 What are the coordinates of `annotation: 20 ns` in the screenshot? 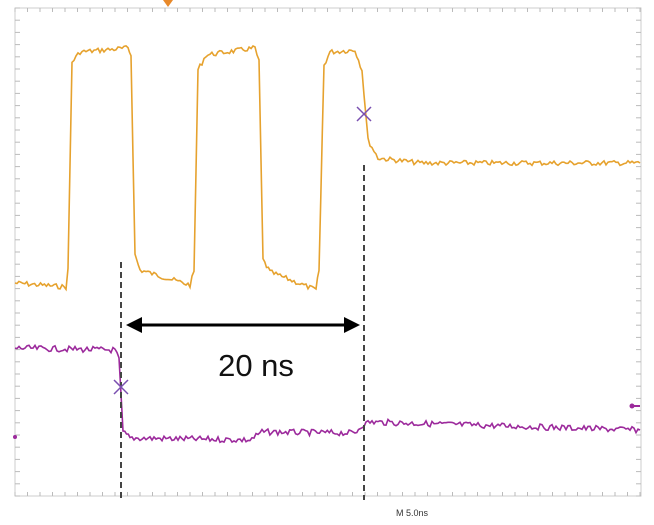 It's located at (256, 365).